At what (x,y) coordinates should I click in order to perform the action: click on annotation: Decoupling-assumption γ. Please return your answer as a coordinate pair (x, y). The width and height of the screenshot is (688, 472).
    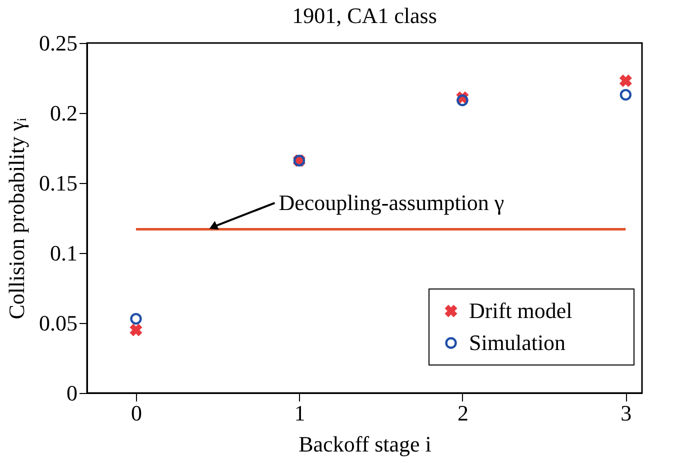
    Looking at the image, I should click on (391, 202).